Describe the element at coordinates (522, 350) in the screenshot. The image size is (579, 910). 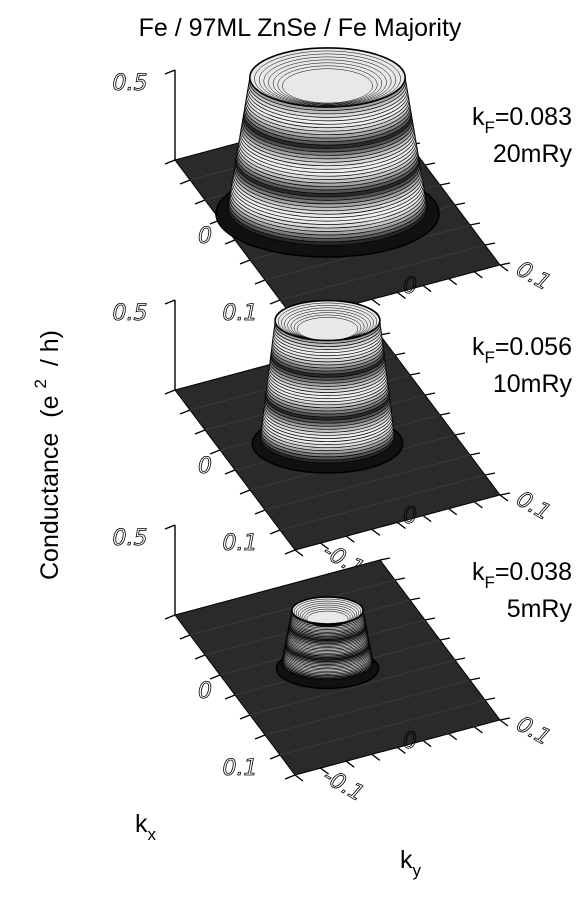
I see `kf-annotation: kF=0.056` at that location.